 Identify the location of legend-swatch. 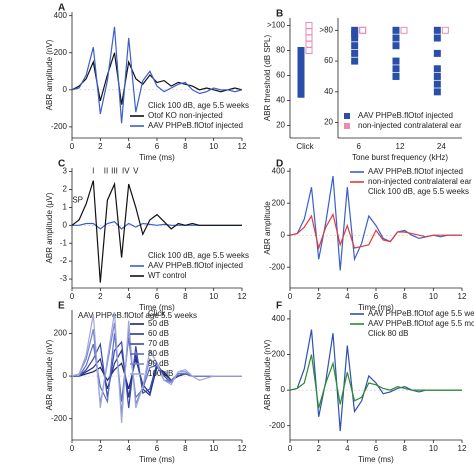
(347, 126).